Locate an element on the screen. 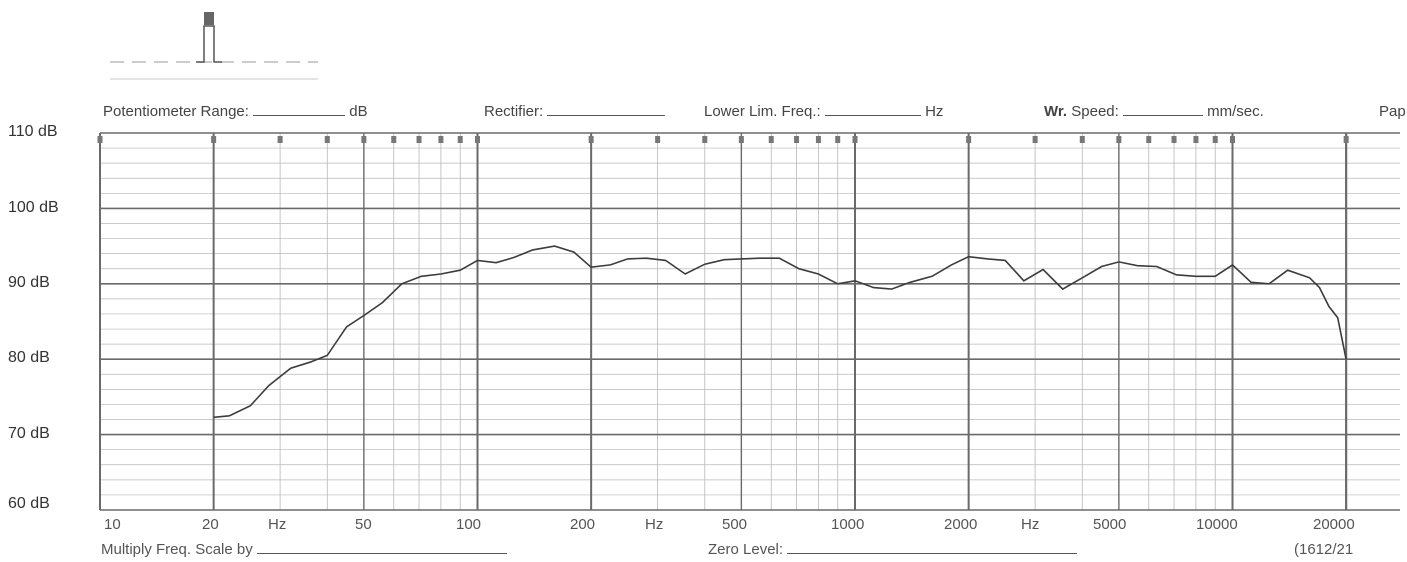 Image resolution: width=1407 pixels, height=562 pixels. y-tick-label-70: 70 dB is located at coordinates (29, 433).